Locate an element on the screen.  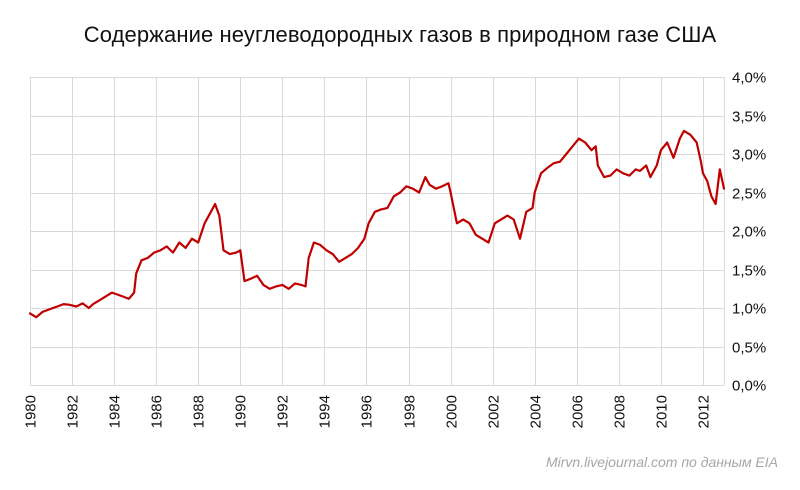
x-tick-label: 1994 is located at coordinates (325, 411).